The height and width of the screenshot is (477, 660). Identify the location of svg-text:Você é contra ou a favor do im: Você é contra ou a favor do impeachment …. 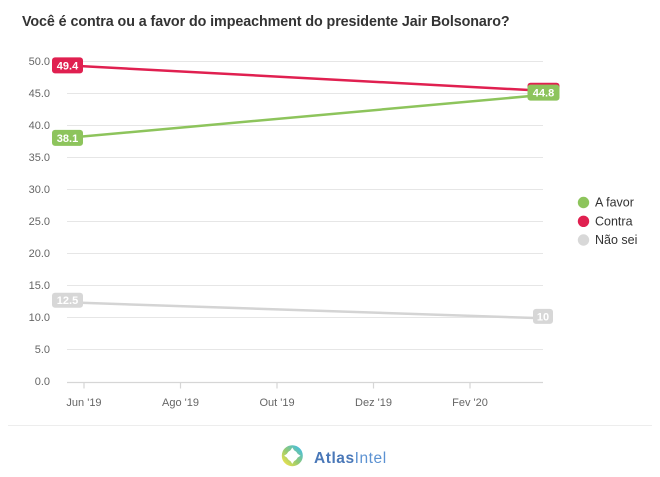
(266, 22).